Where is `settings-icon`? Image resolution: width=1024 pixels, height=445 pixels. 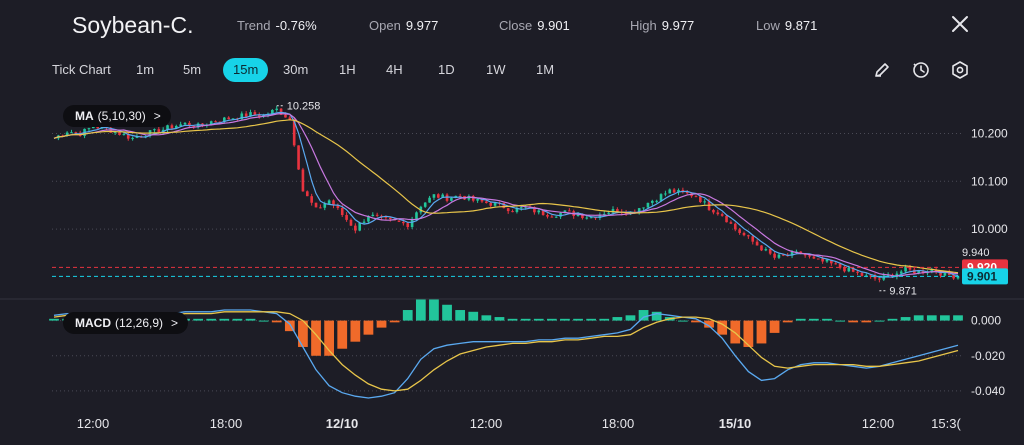 settings-icon is located at coordinates (960, 70).